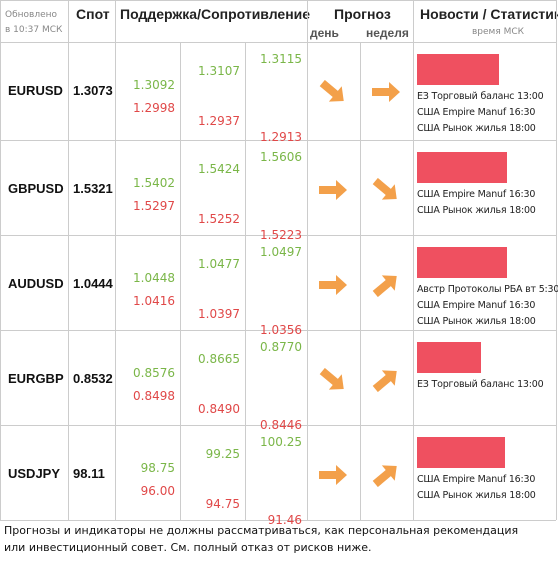  What do you see at coordinates (219, 219) in the screenshot?
I see `support: 1.5252` at bounding box center [219, 219].